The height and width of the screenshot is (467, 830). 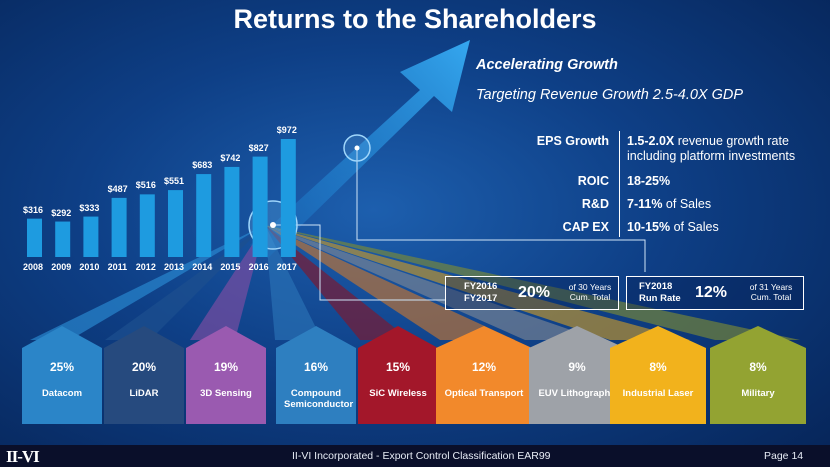 What do you see at coordinates (585, 227) in the screenshot?
I see `metric-label: CAP EX` at bounding box center [585, 227].